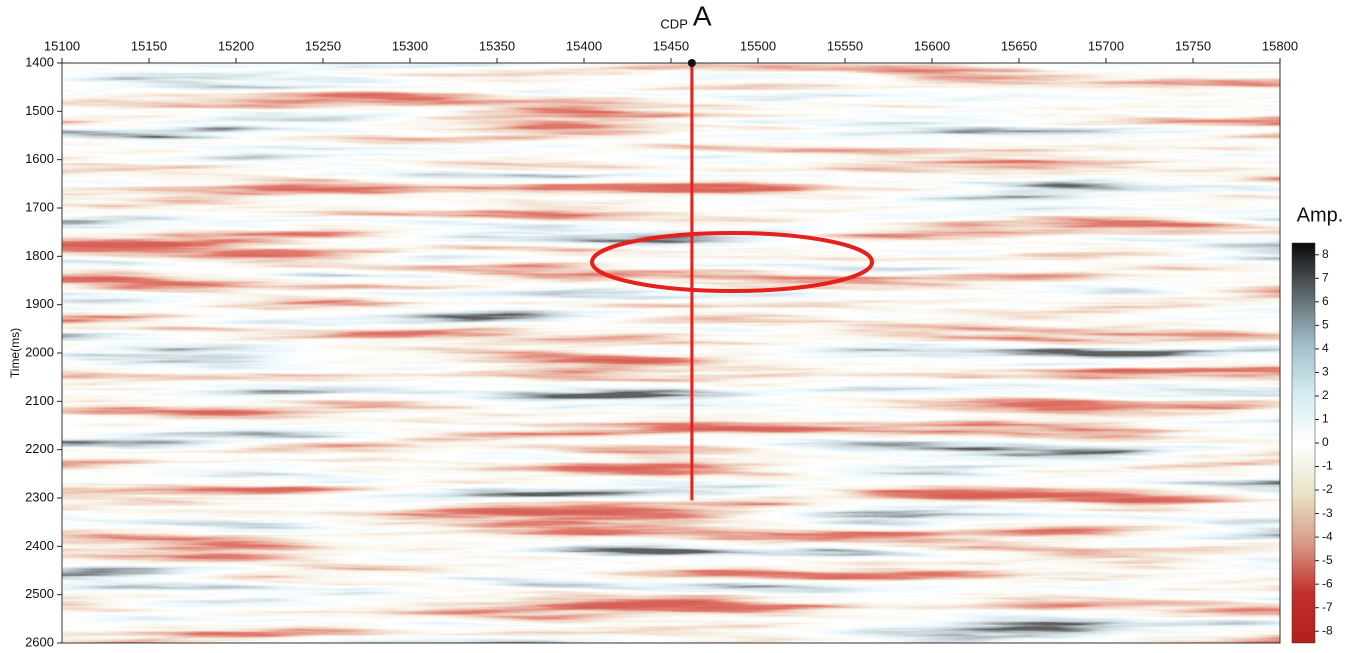  Describe the element at coordinates (39, 158) in the screenshot. I see `y-tick-label: 1600` at that location.